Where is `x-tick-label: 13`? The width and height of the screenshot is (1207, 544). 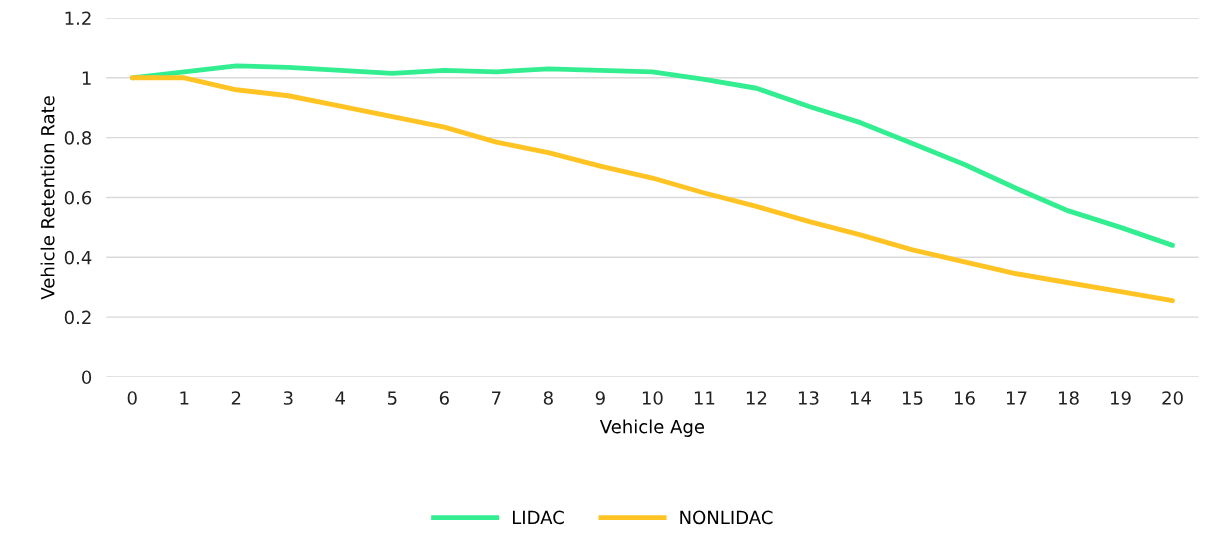 x-tick-label: 13 is located at coordinates (808, 398).